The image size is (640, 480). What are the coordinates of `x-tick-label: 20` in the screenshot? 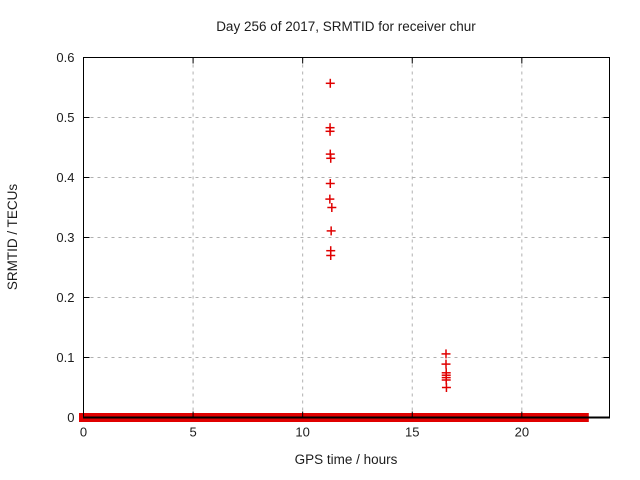 It's located at (522, 432).